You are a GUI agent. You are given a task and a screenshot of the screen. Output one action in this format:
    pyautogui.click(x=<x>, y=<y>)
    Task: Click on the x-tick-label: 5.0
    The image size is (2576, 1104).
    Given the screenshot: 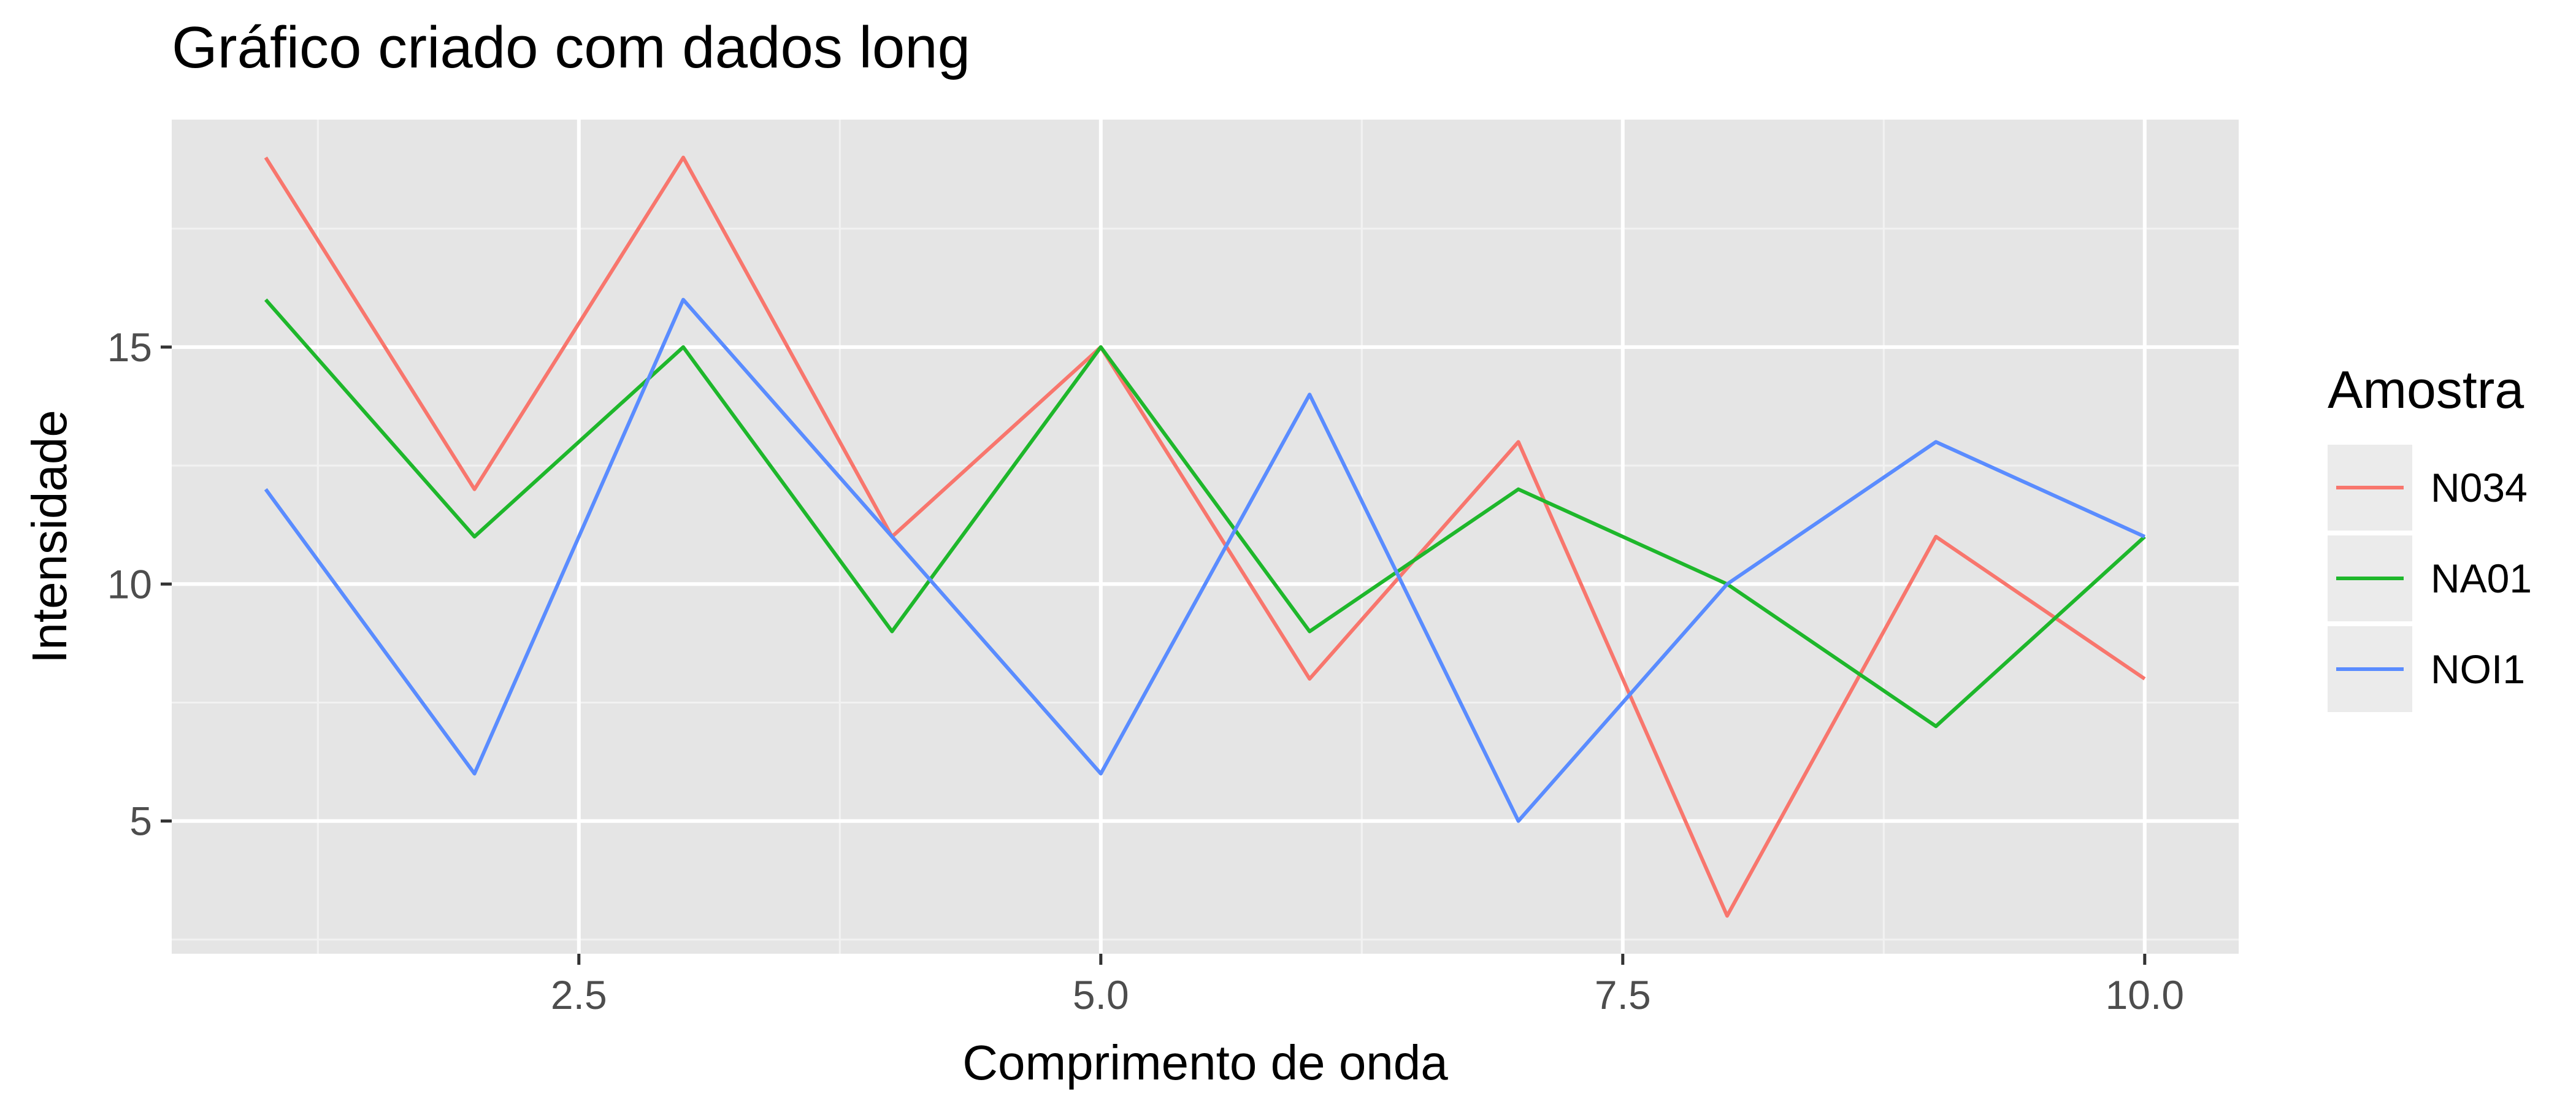 What is the action you would take?
    pyautogui.click(x=1101, y=995)
    